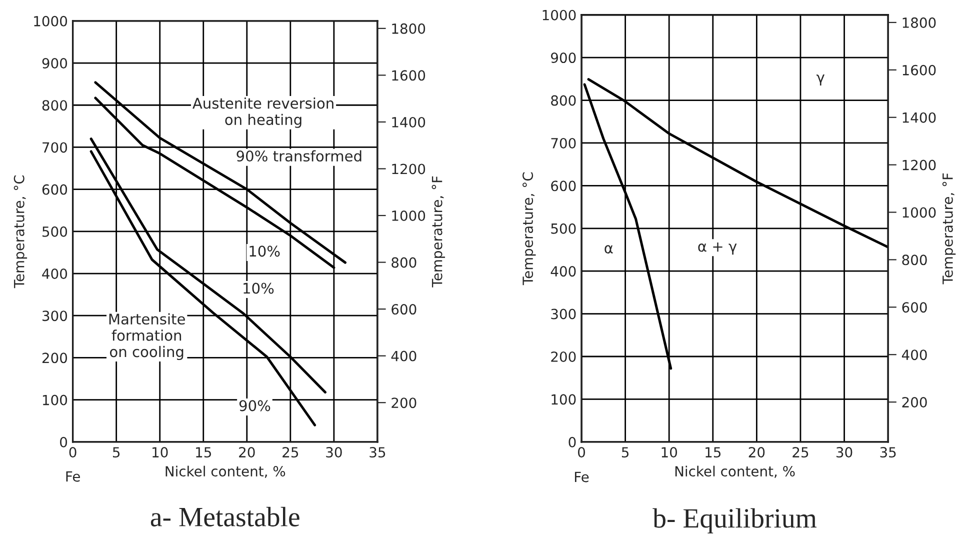 The height and width of the screenshot is (551, 958). What do you see at coordinates (717, 248) in the screenshot?
I see `annotation: α + γ` at bounding box center [717, 248].